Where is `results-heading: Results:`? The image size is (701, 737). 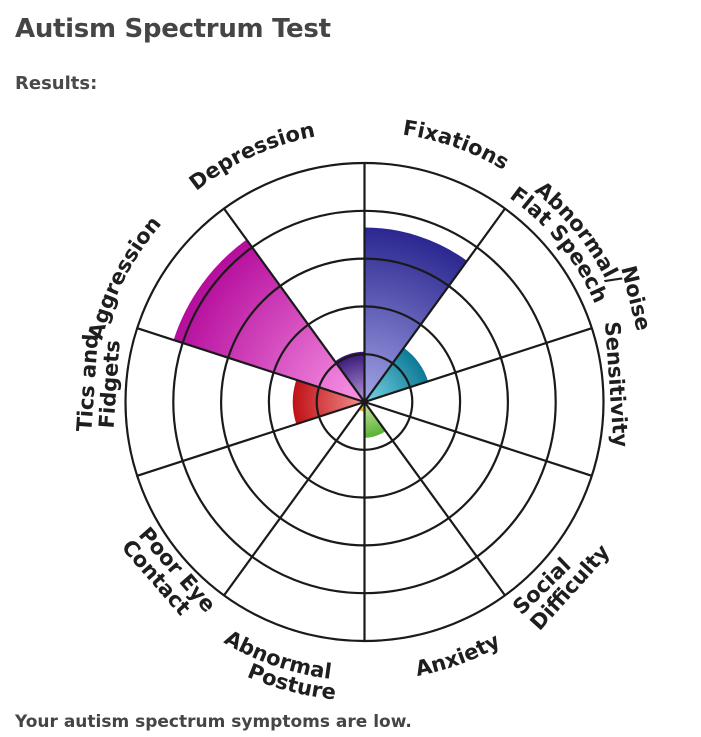
results-heading: Results: is located at coordinates (56, 83).